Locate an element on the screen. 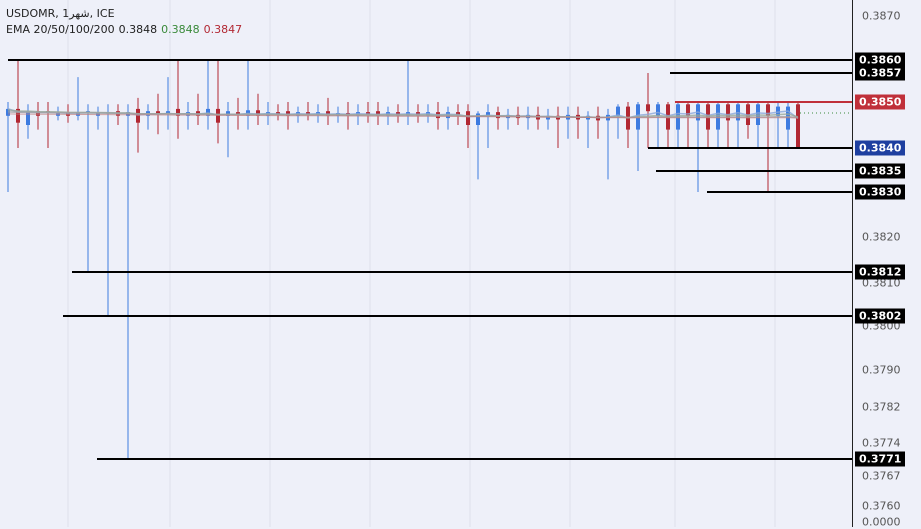  level-price-label: 0.3812 is located at coordinates (880, 272).